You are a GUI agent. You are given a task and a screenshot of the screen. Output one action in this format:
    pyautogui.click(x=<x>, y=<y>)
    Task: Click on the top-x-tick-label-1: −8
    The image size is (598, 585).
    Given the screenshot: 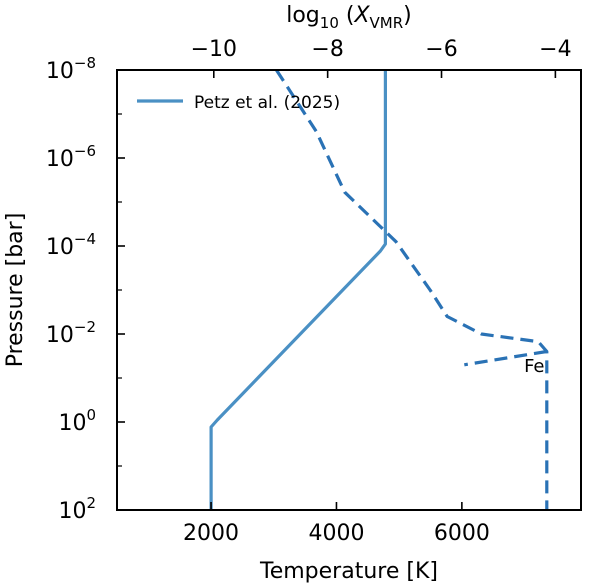 What is the action you would take?
    pyautogui.click(x=327, y=49)
    